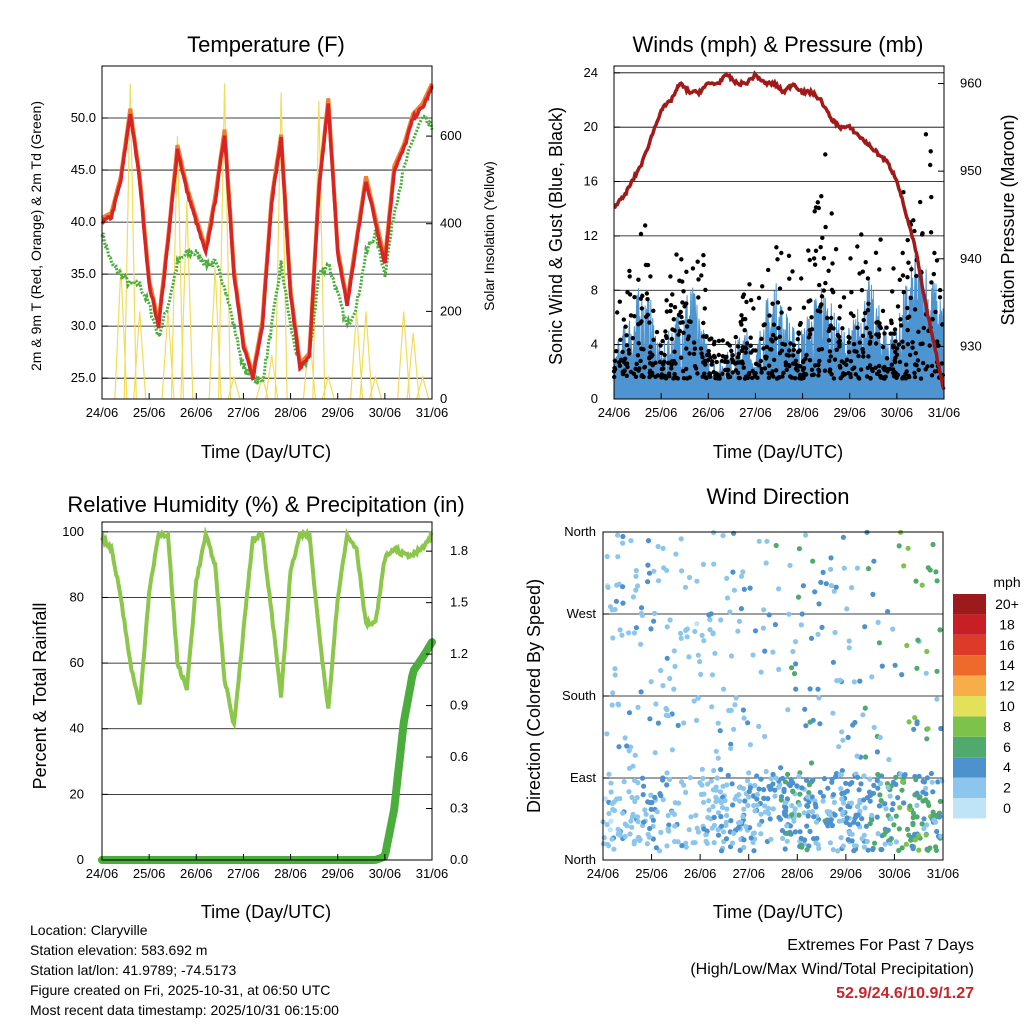  What do you see at coordinates (102, 412) in the screenshot?
I see `x-tick-label: 24/06` at bounding box center [102, 412].